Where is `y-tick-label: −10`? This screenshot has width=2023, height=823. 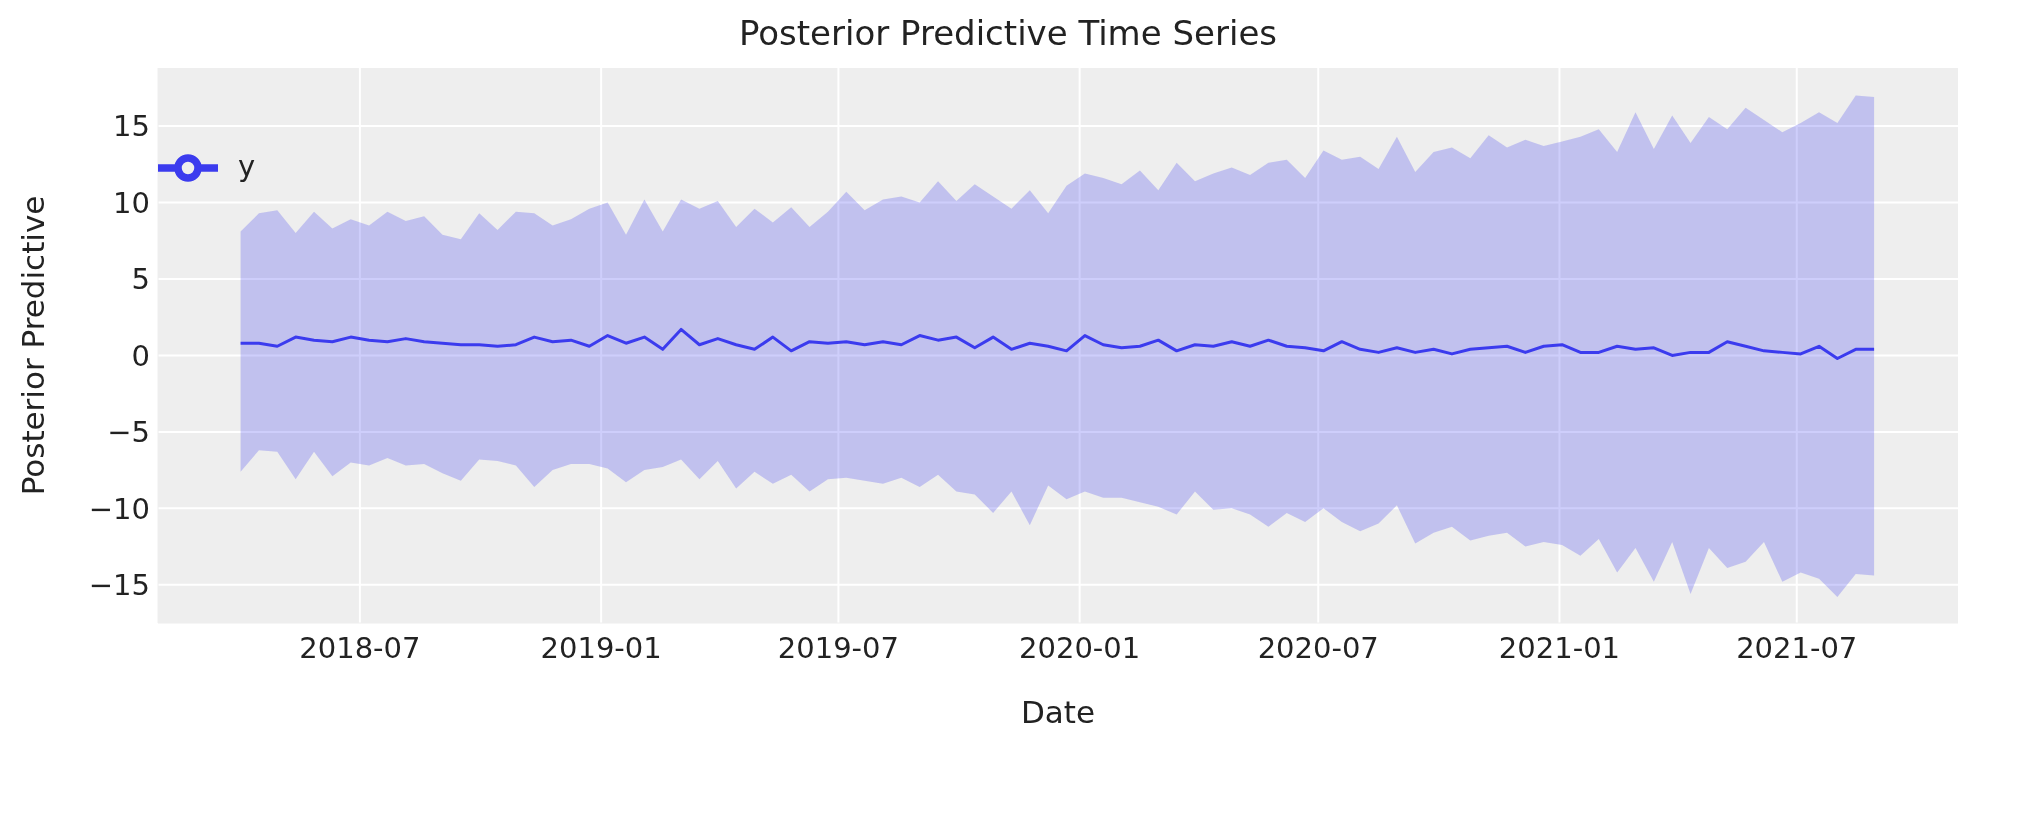
y-tick-label: −10 is located at coordinates (119, 508).